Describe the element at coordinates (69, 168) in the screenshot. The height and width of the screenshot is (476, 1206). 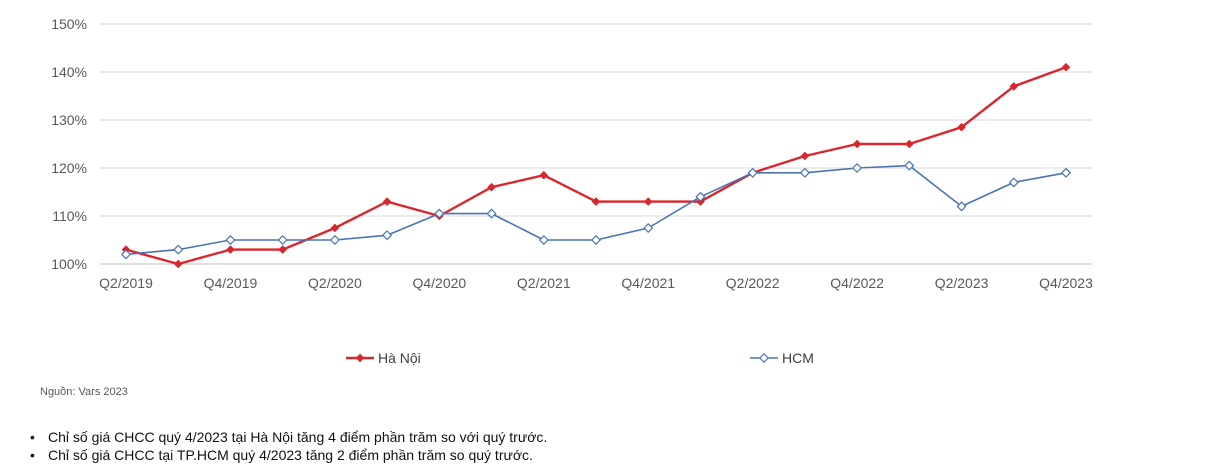
I see `y-tick-label: 120%` at that location.